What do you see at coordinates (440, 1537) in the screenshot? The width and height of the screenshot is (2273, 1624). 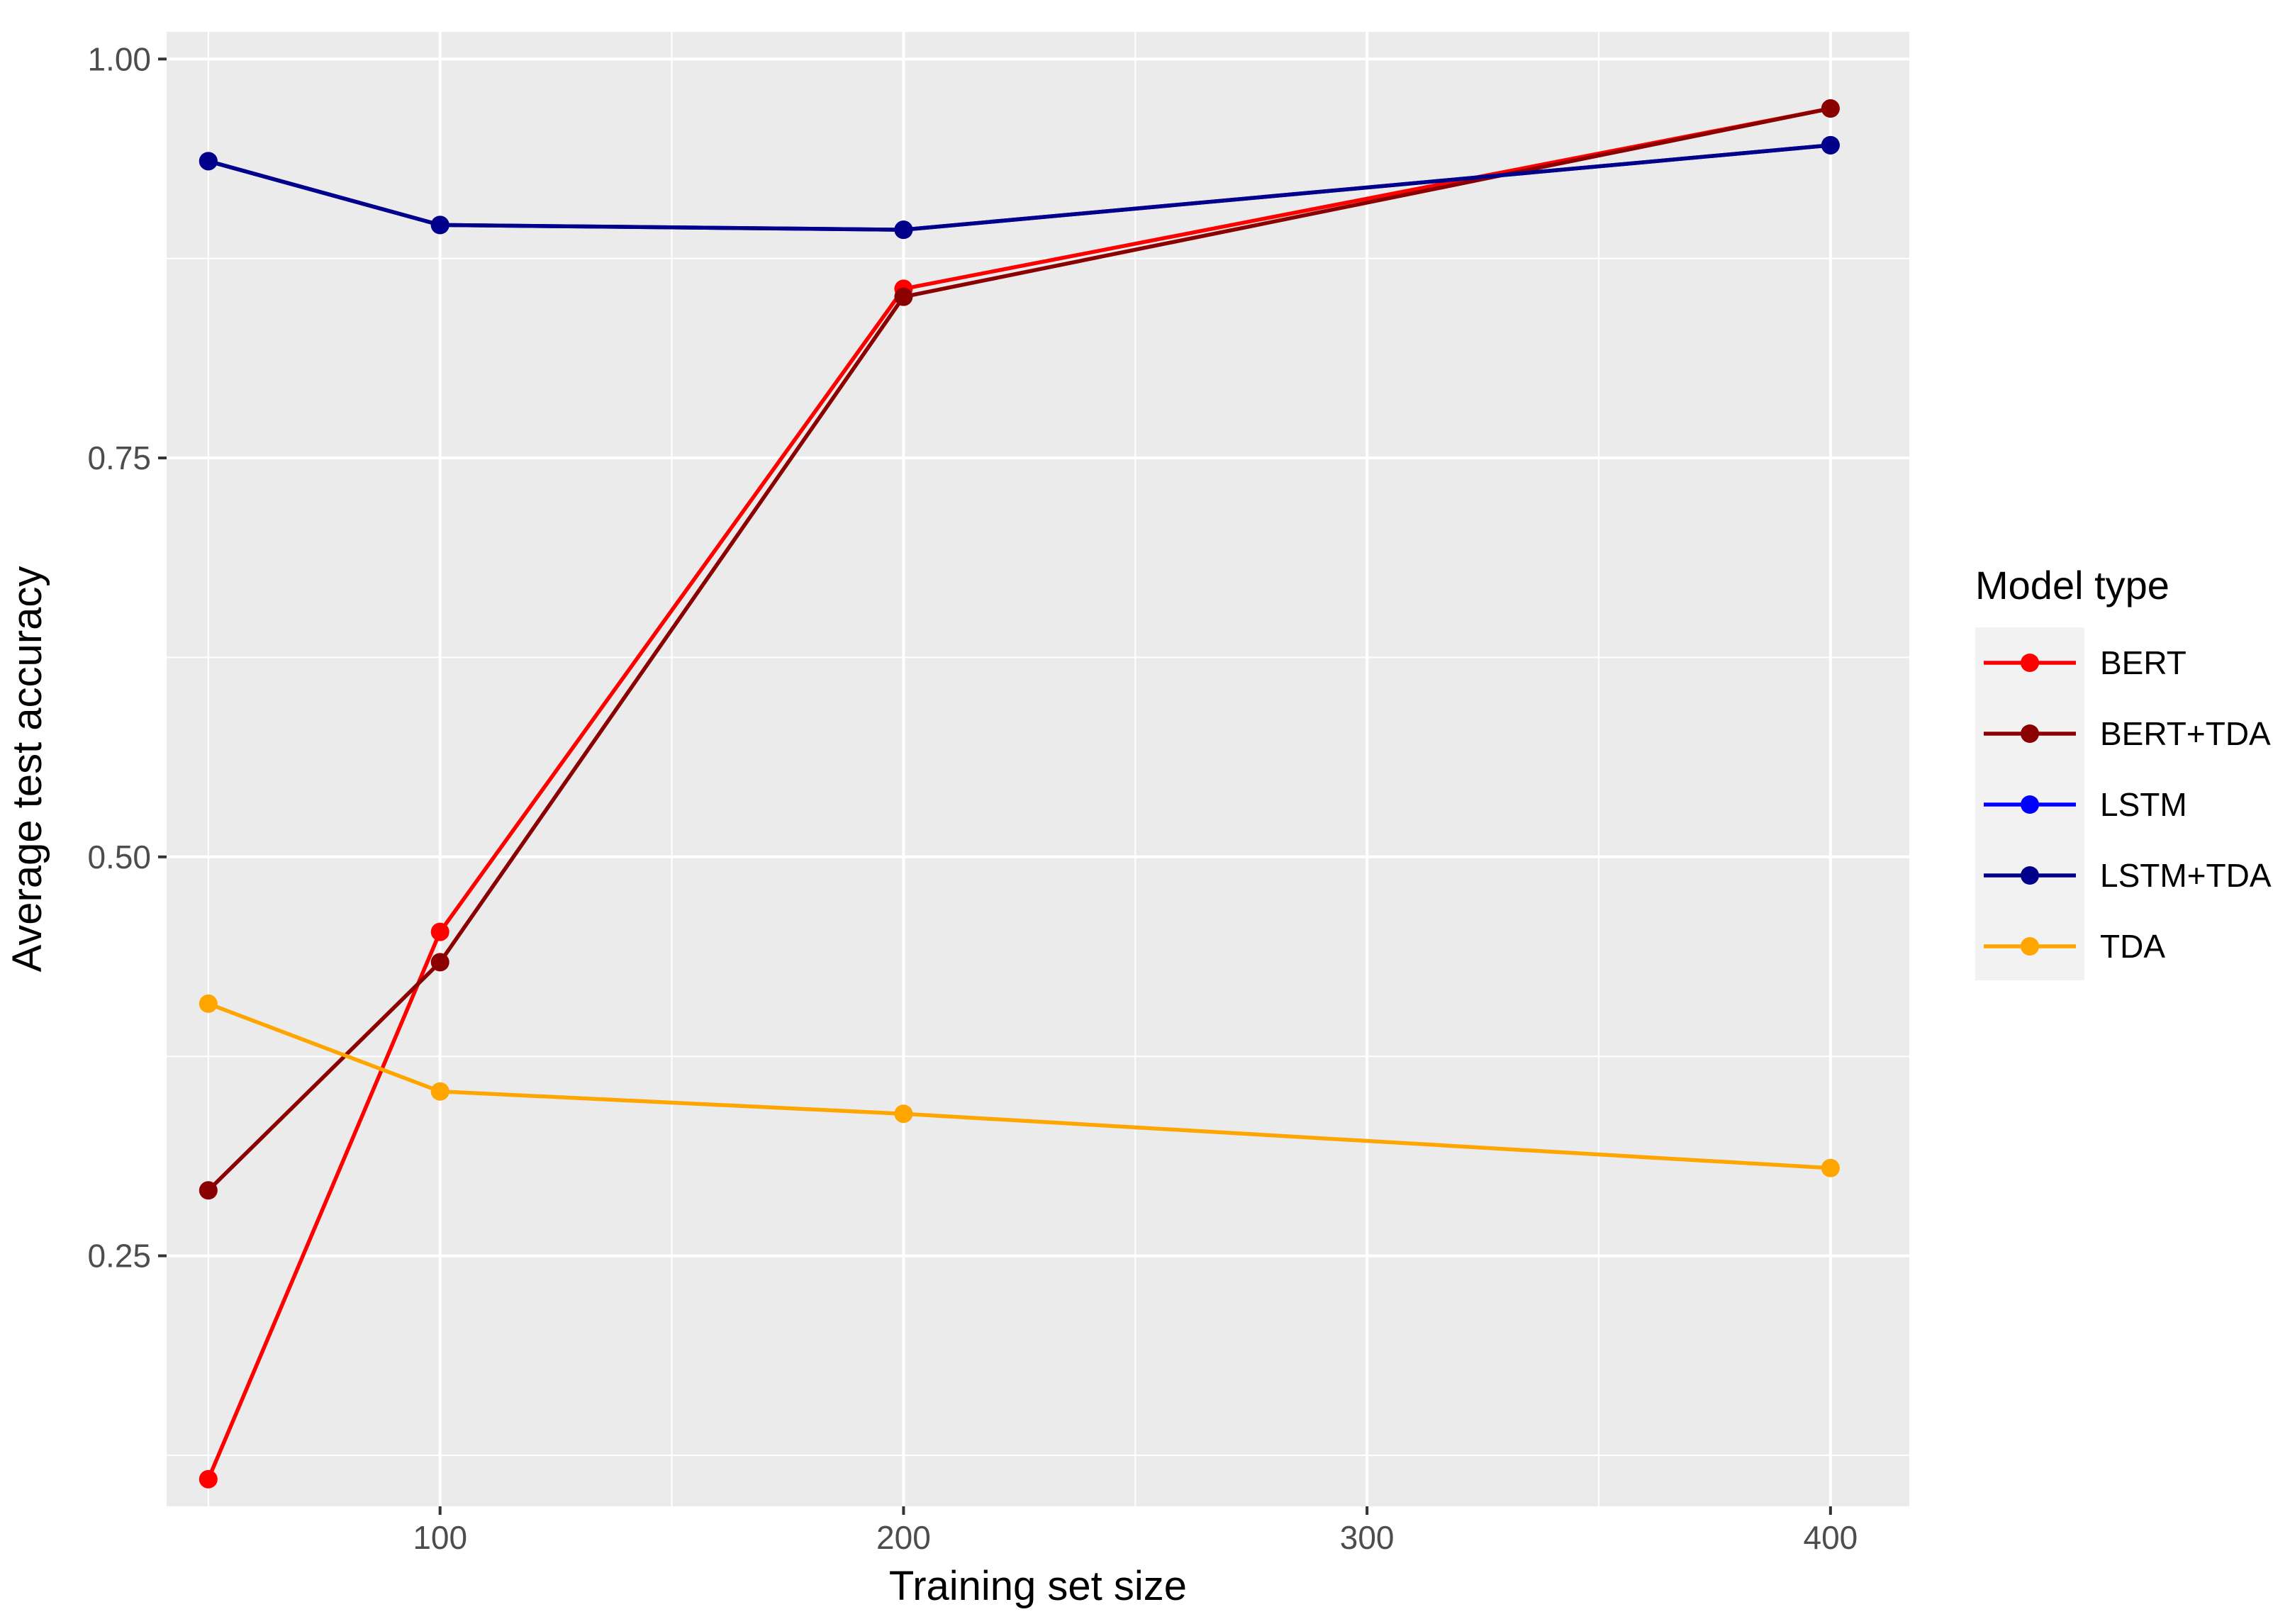 I see `x-tick-label: 100` at bounding box center [440, 1537].